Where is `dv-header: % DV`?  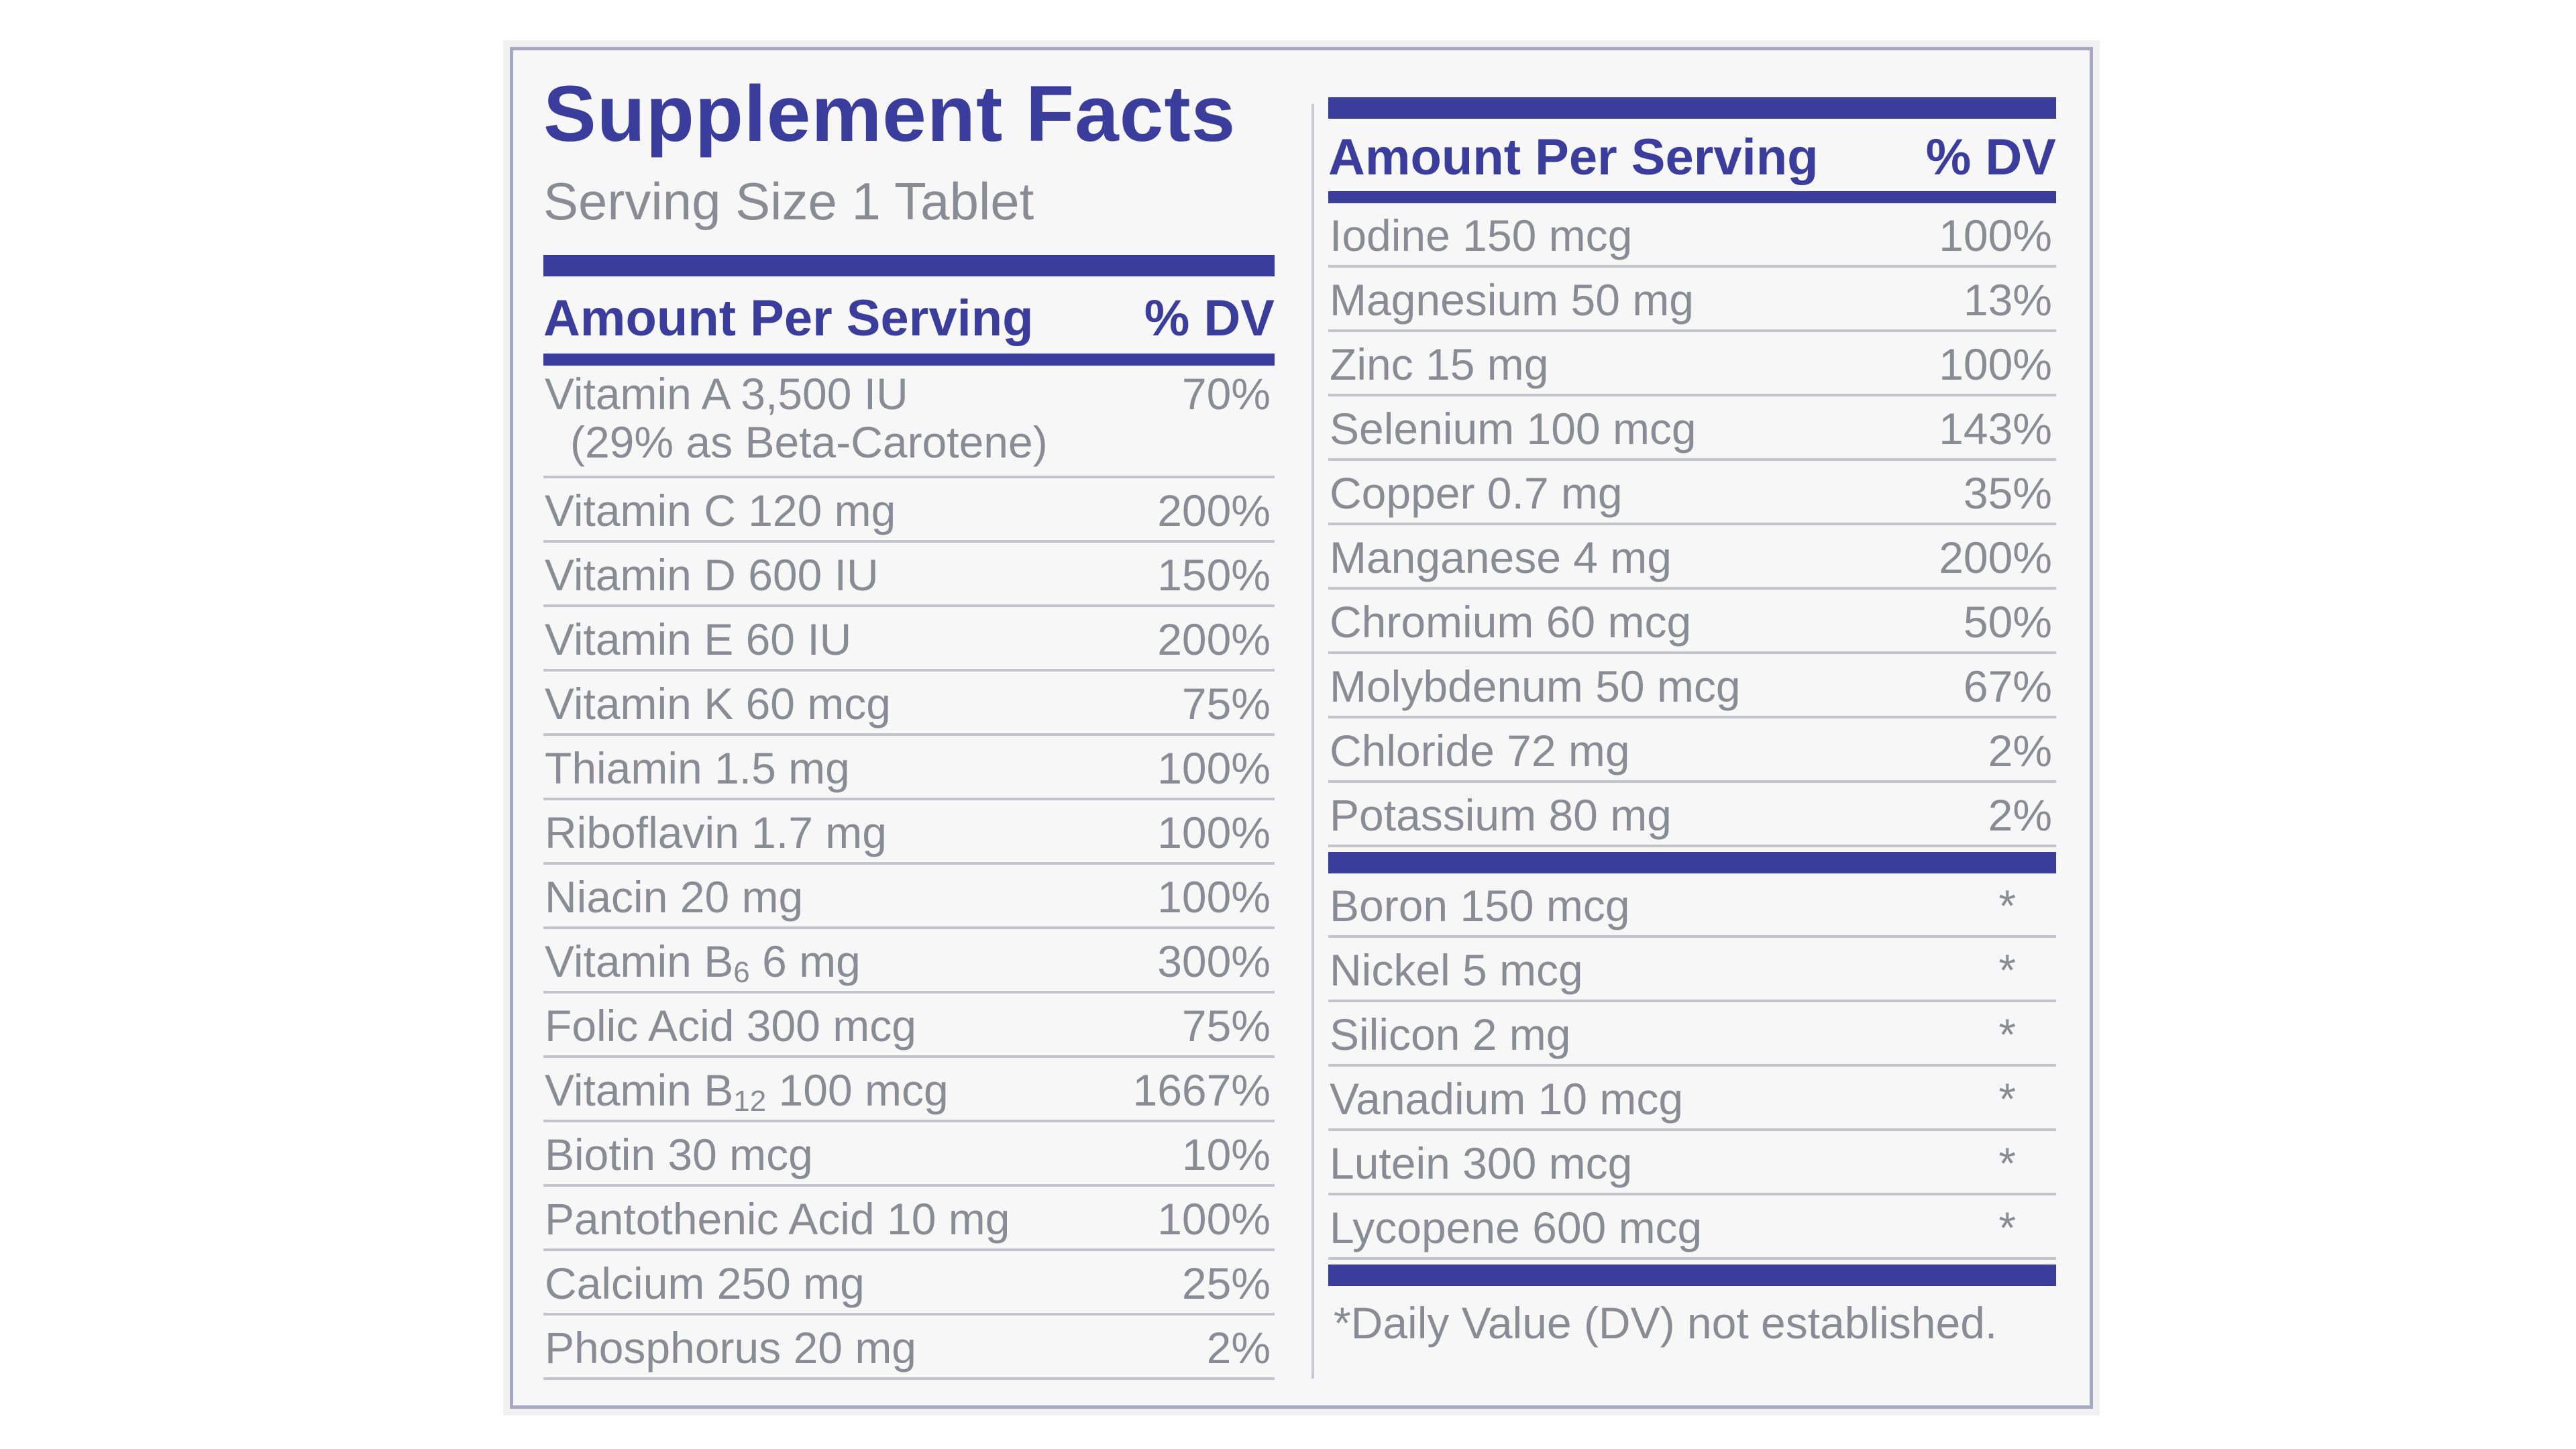 dv-header: % DV is located at coordinates (1990, 157).